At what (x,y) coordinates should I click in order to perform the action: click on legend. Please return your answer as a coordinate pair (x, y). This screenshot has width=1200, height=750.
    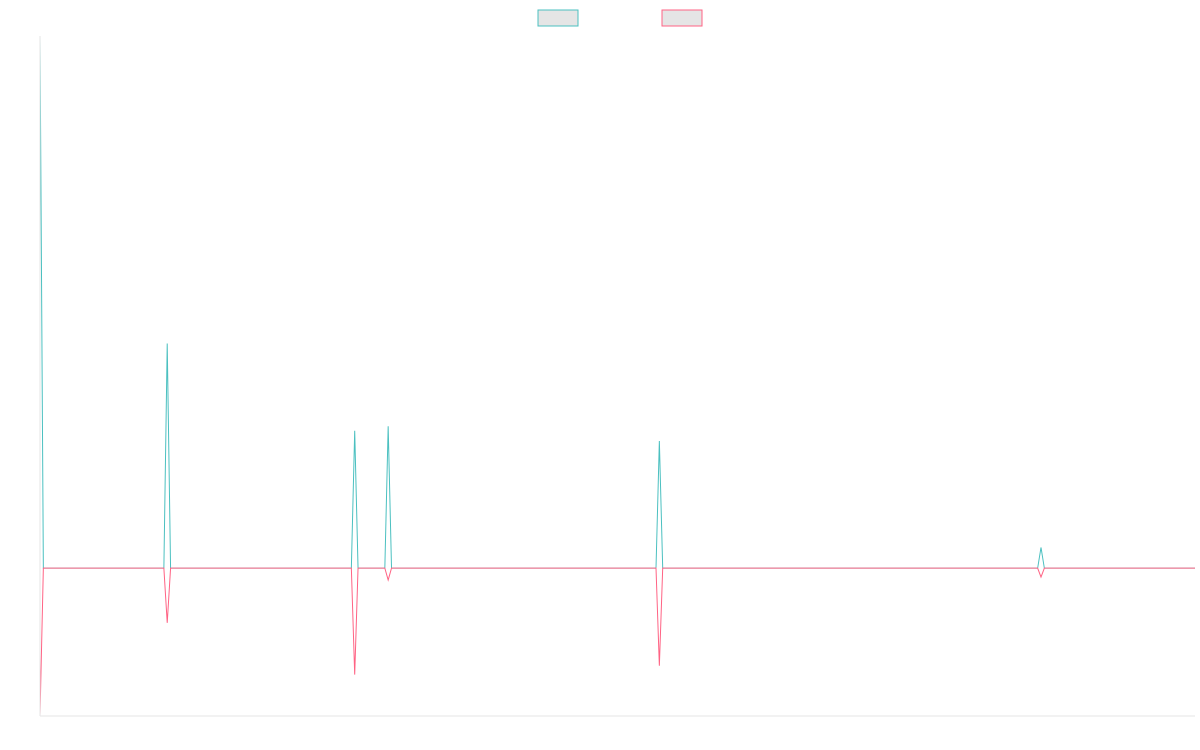
    Looking at the image, I should click on (620, 18).